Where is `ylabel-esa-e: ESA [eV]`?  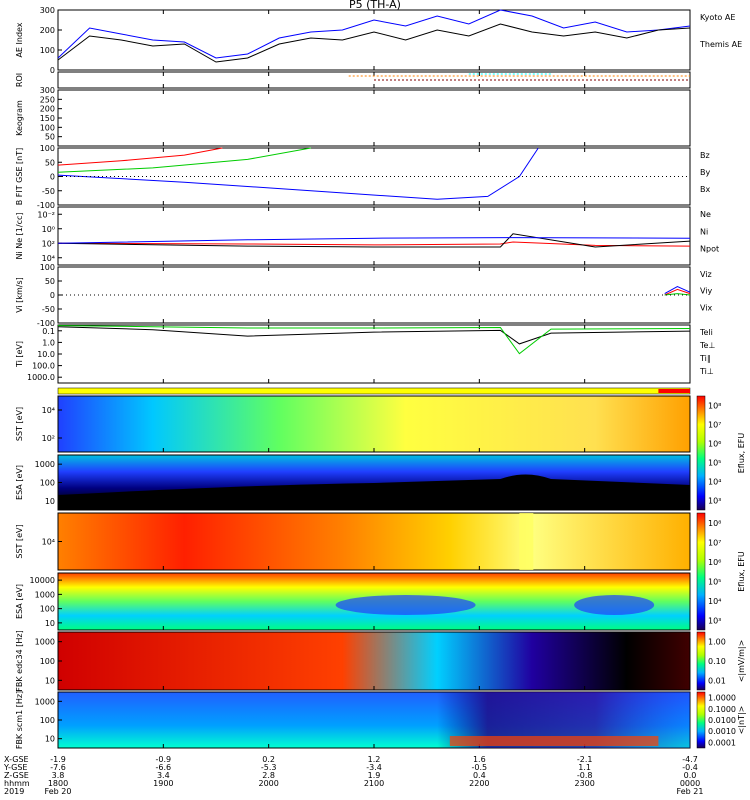
ylabel-esa-e: ESA [eV] is located at coordinates (19, 482).